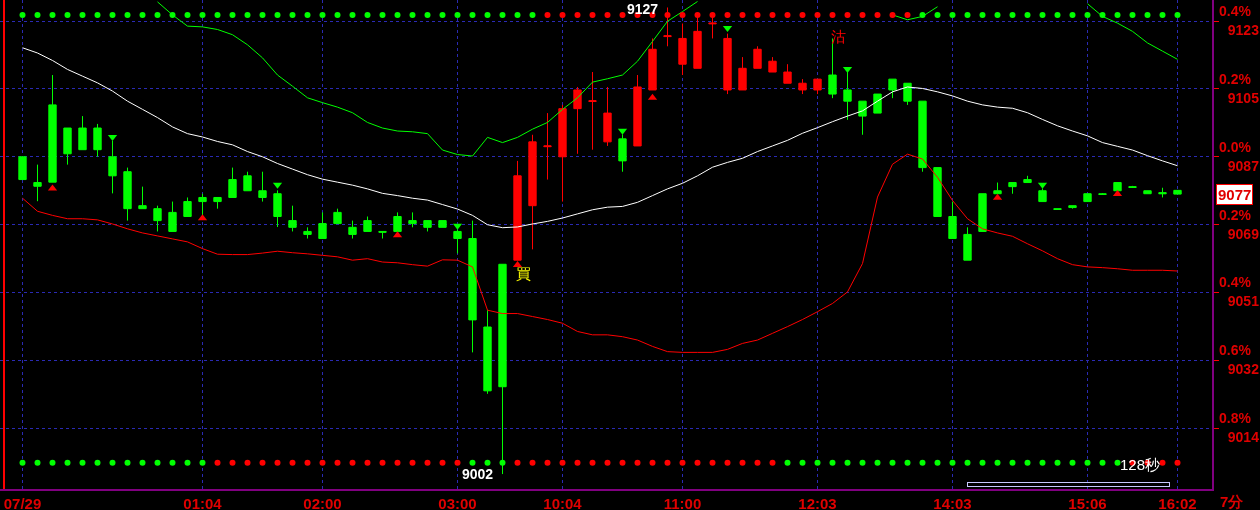 This screenshot has width=1260, height=510. I want to click on y-tick-label: 9014, so click(1243, 437).